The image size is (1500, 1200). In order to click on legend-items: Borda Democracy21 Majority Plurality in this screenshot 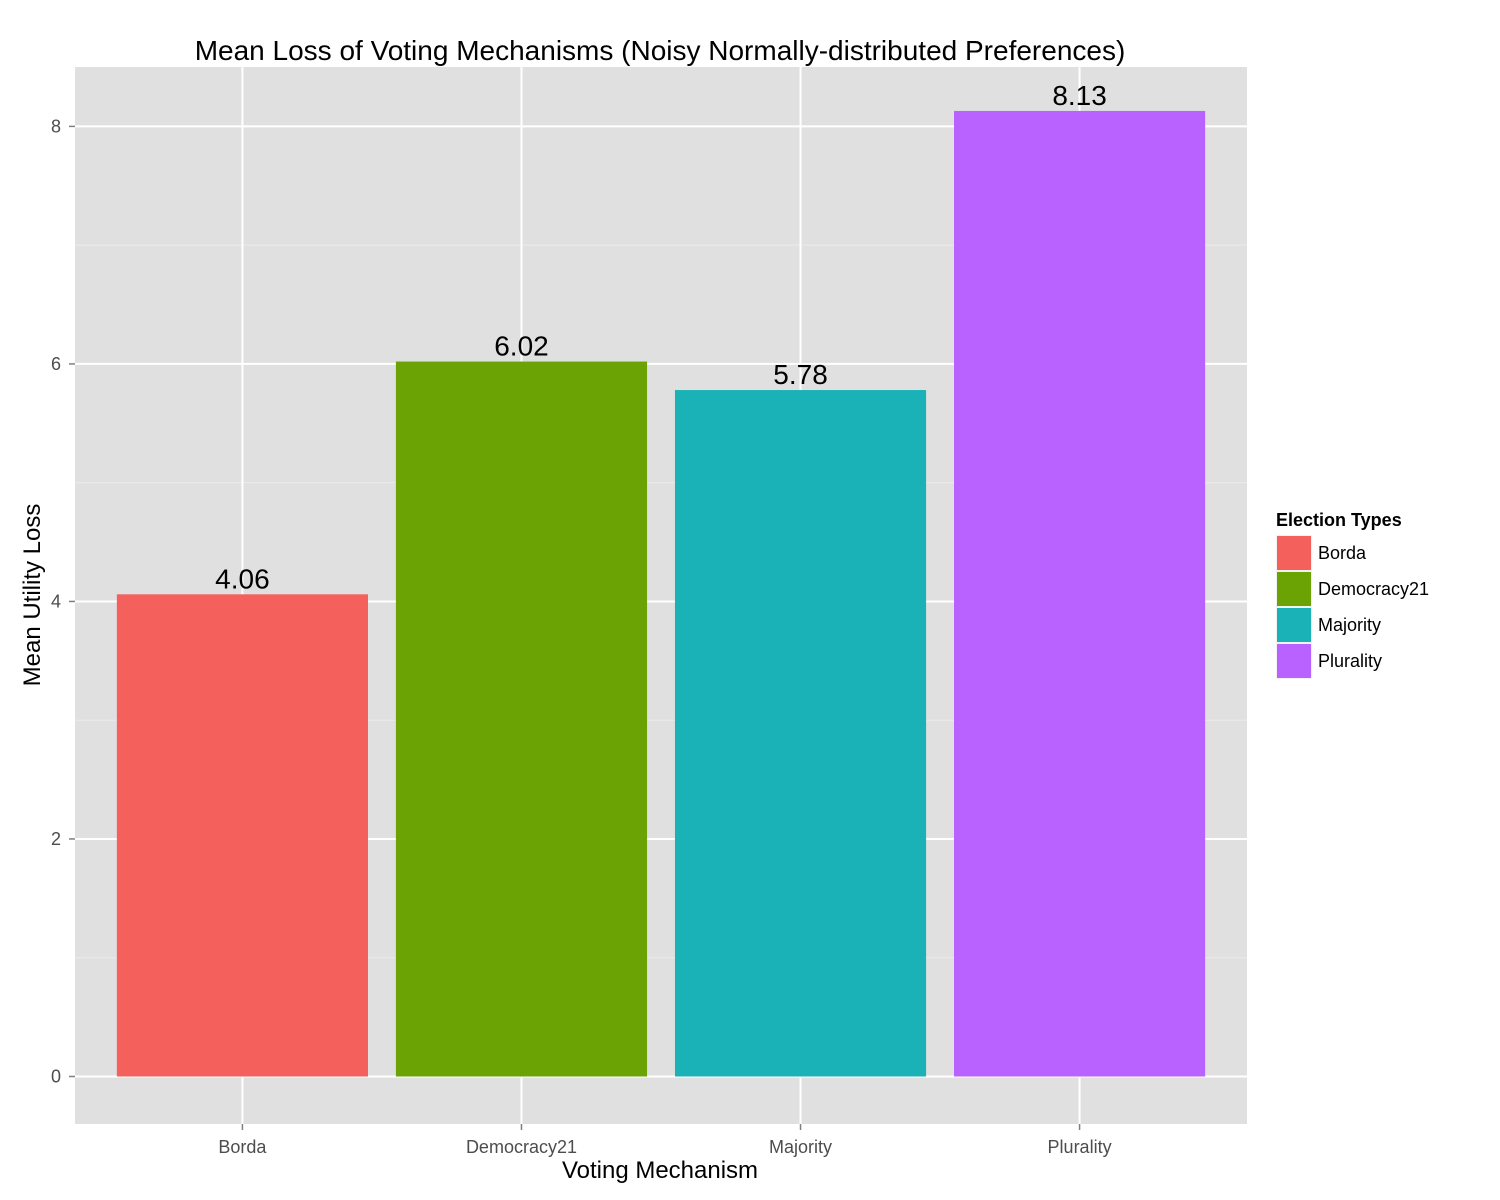, I will do `click(1352, 607)`.